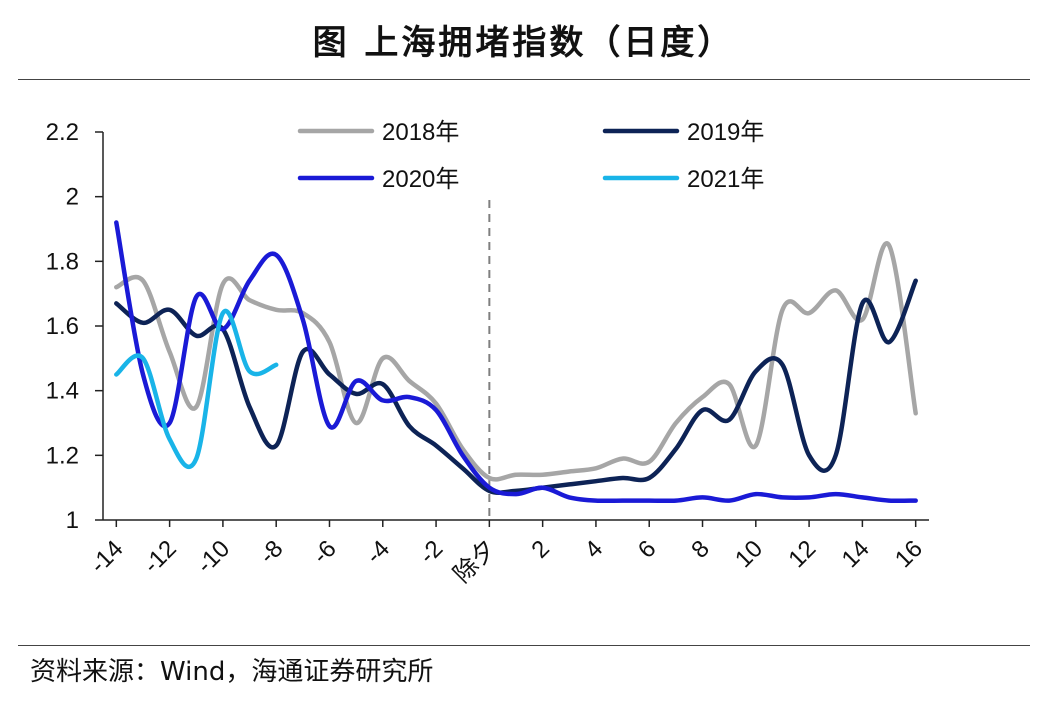  What do you see at coordinates (540, 549) in the screenshot?
I see `x-tick-label: 2` at bounding box center [540, 549].